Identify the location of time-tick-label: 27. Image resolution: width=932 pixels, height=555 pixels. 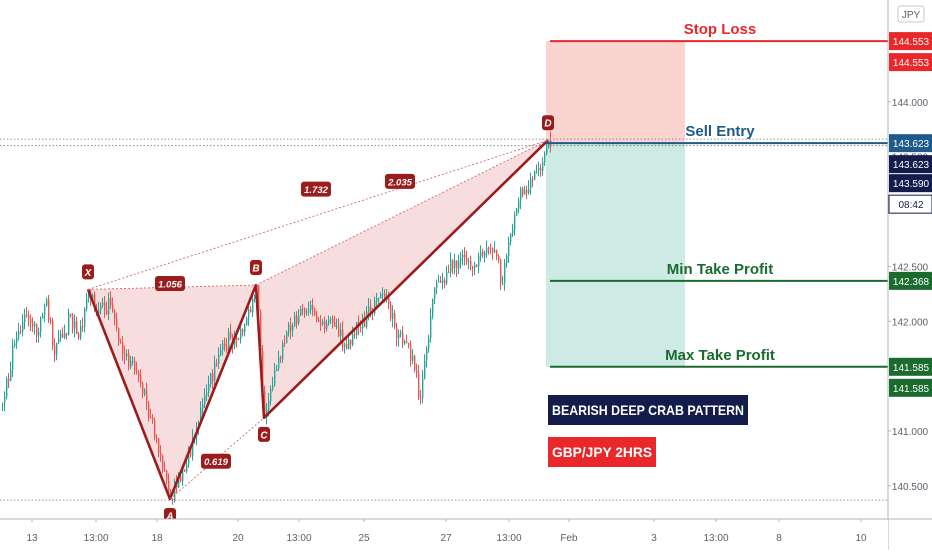
(446, 538).